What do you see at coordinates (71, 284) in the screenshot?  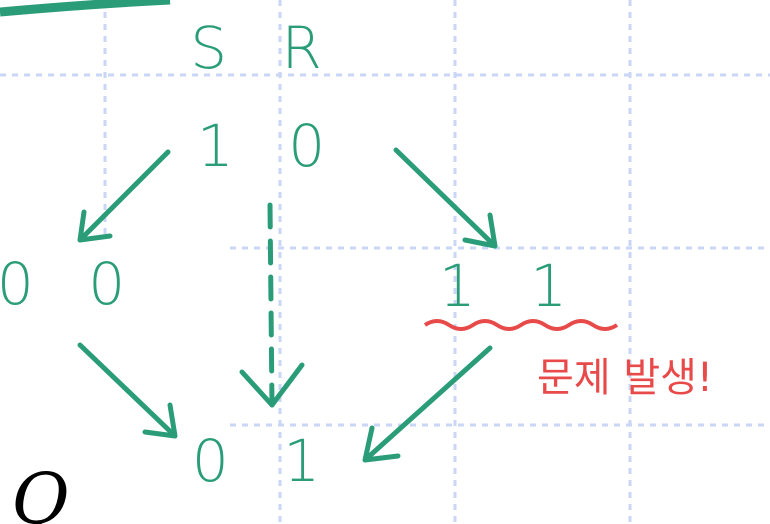 I see `node-label: 0 0` at bounding box center [71, 284].